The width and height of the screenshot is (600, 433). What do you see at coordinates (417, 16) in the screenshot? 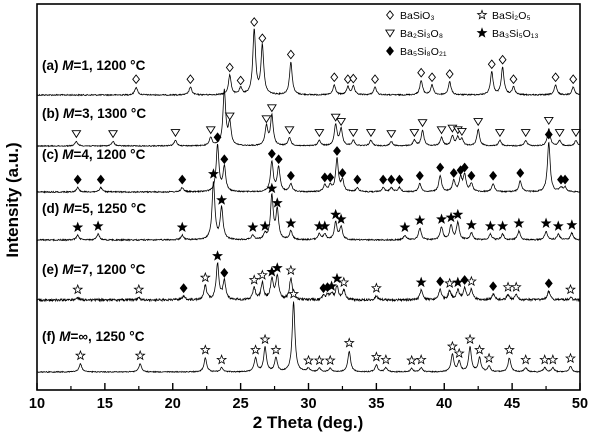
I see `legend-label-0: BaSiO₃` at bounding box center [417, 16].